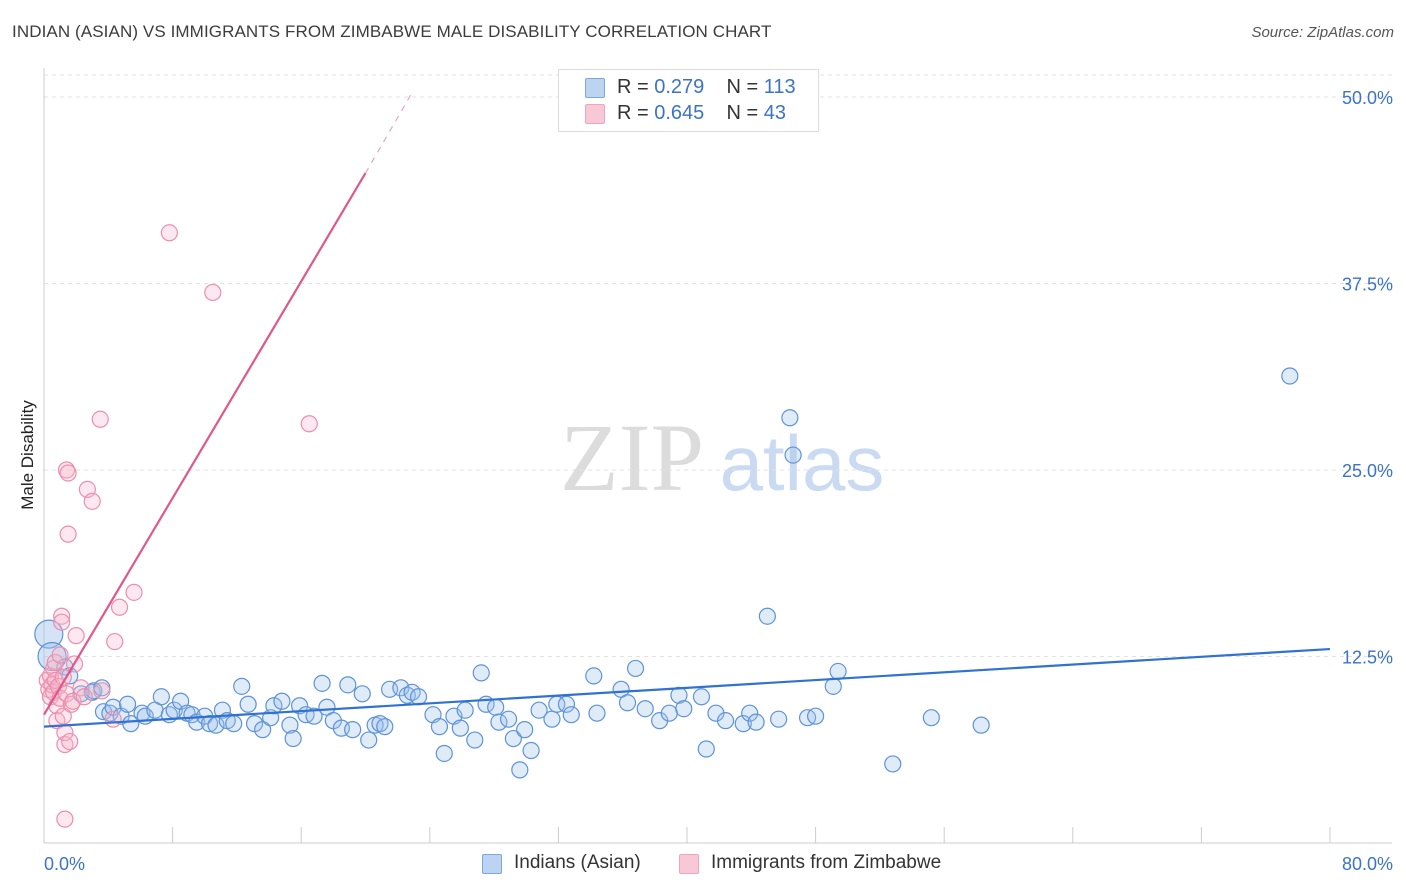  I want to click on n-value: 43, so click(775, 113).